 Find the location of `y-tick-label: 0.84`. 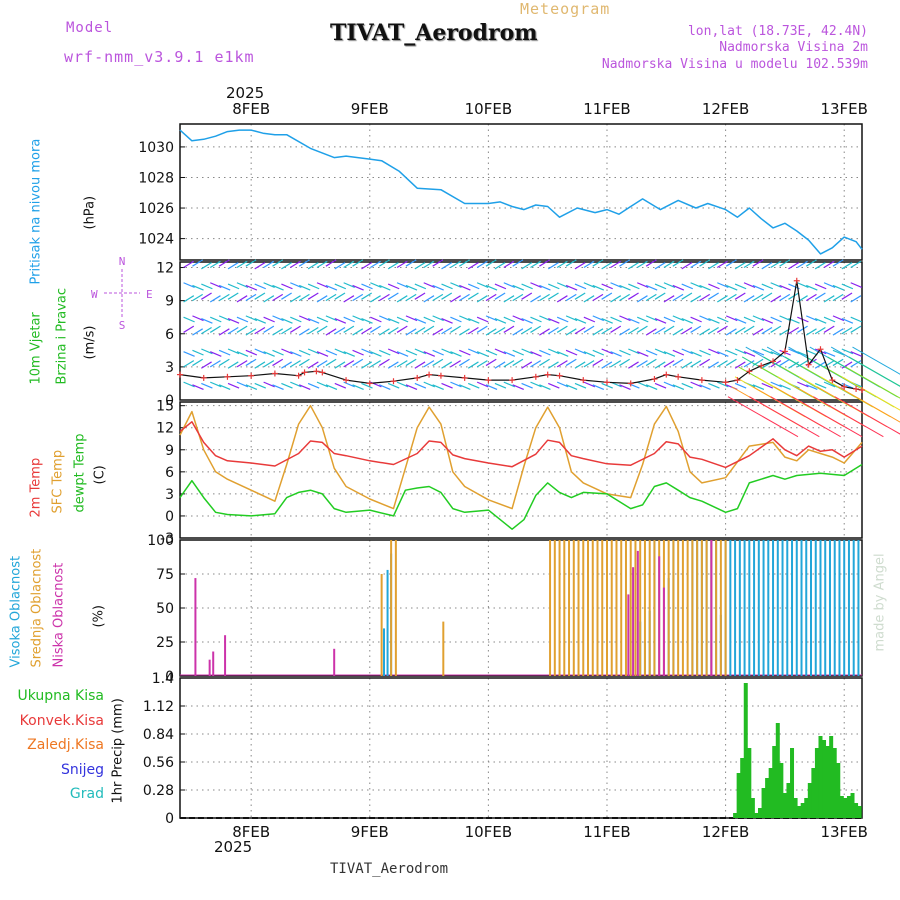

y-tick-label: 0.84 is located at coordinates (158, 735).